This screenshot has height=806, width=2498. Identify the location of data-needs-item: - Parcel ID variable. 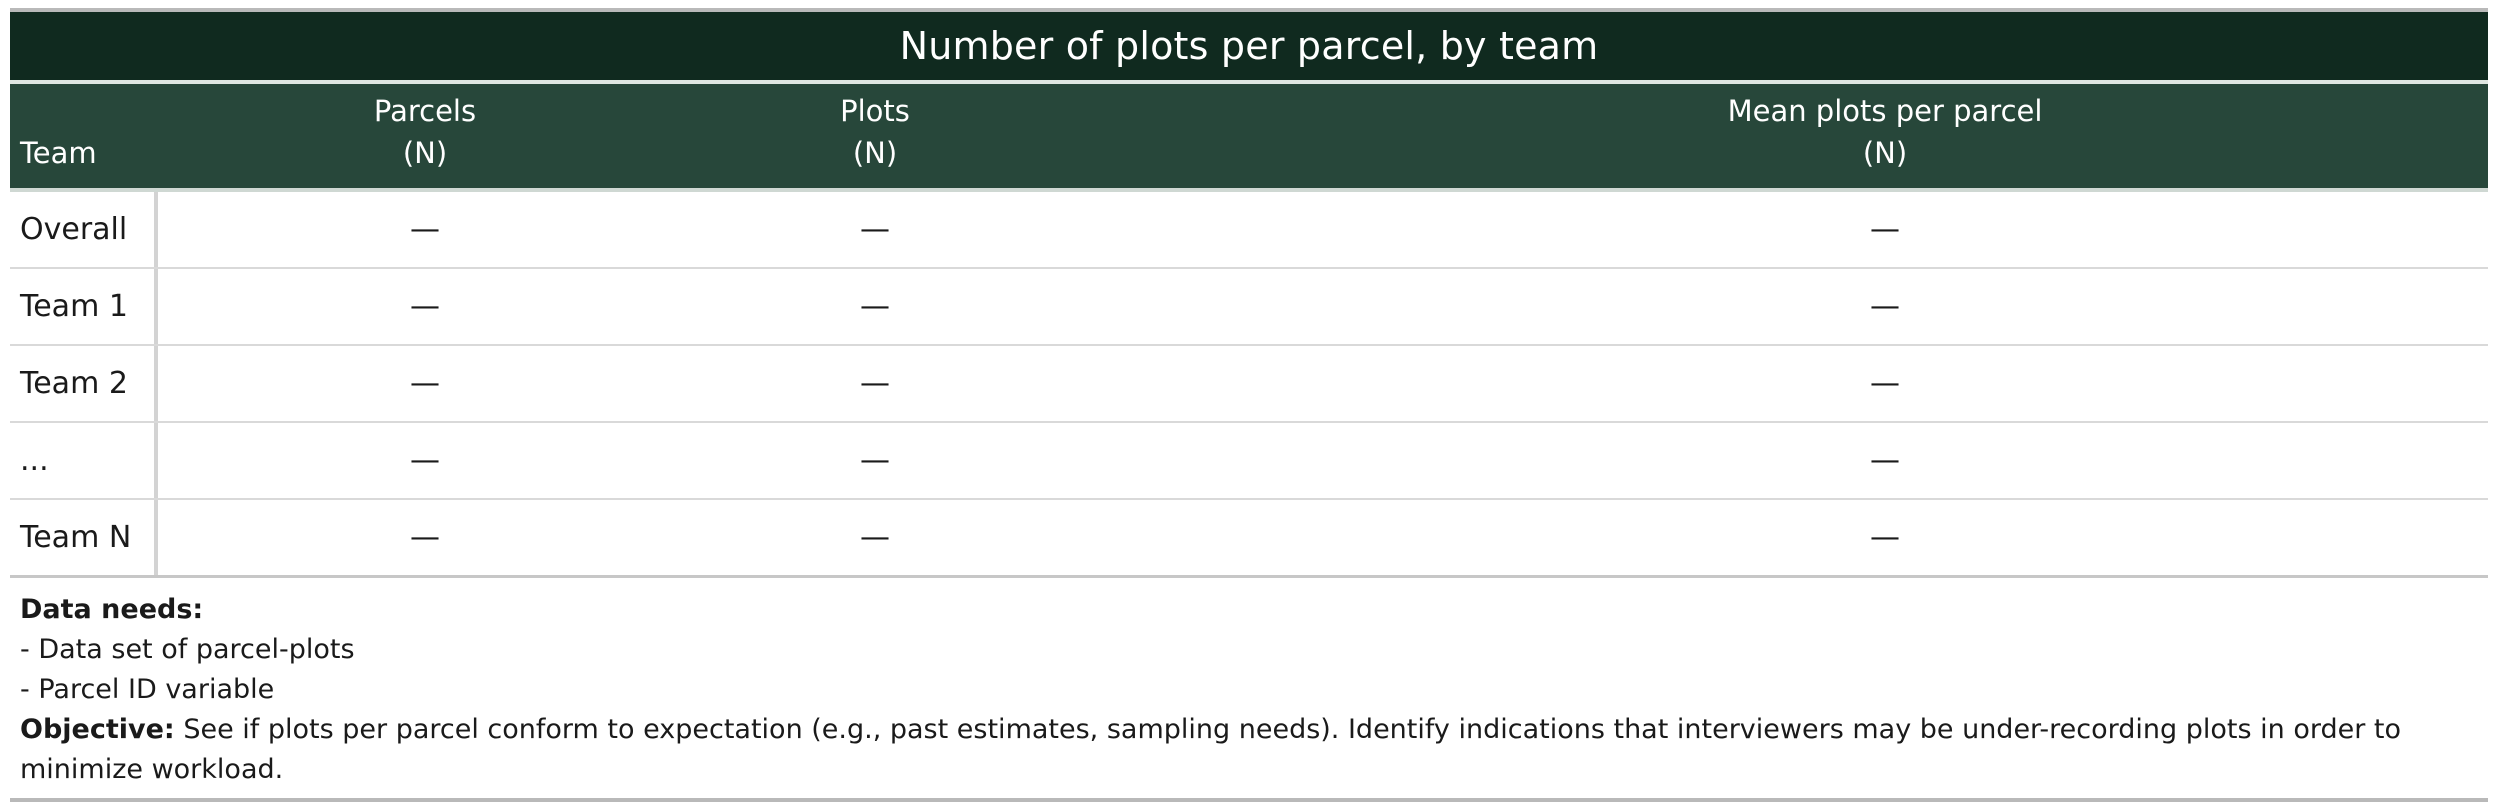
(147, 689).